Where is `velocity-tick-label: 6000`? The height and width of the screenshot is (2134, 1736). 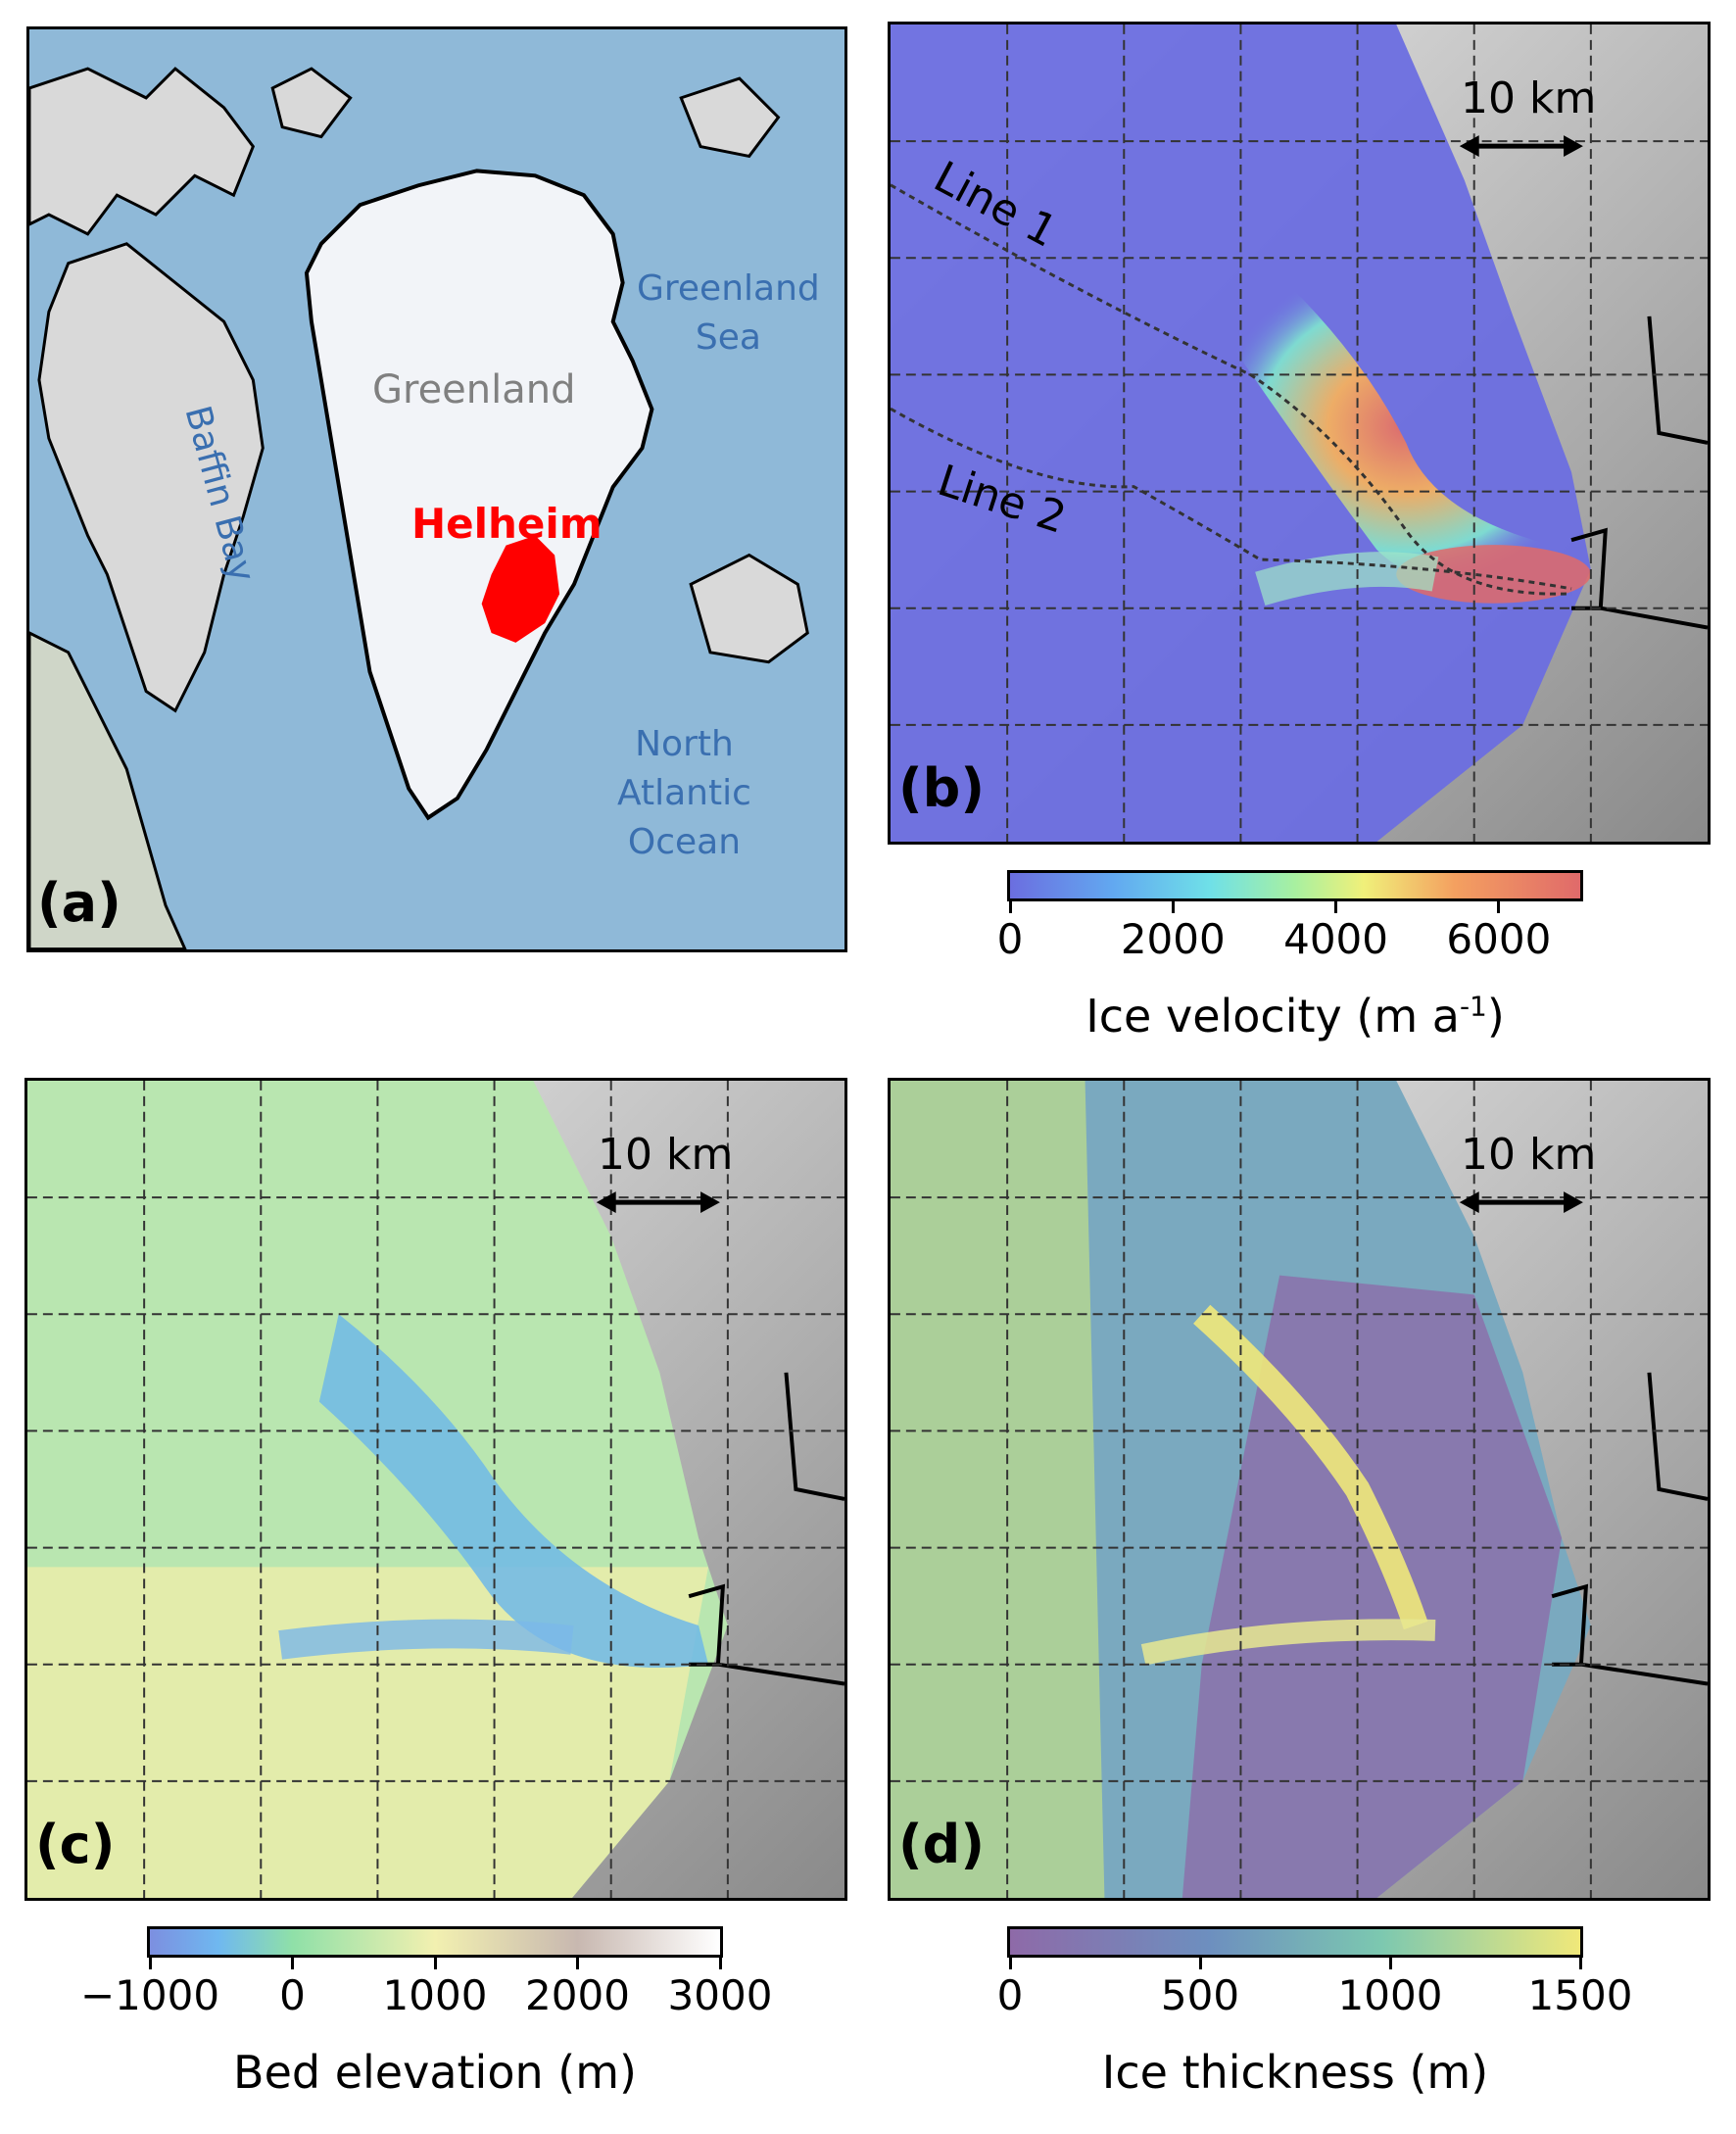
velocity-tick-label: 6000 is located at coordinates (1499, 939).